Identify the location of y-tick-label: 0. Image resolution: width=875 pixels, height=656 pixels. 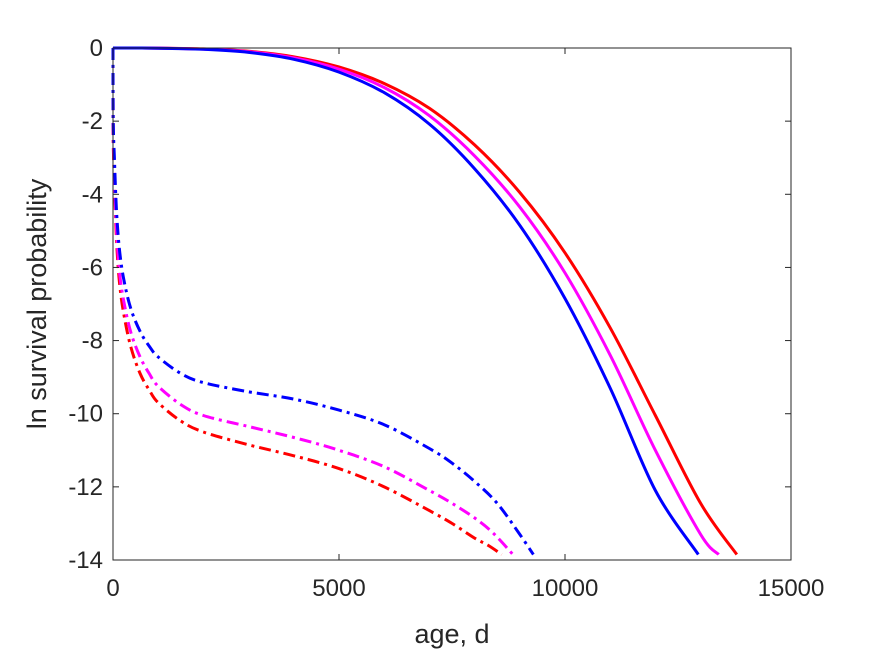
(96, 48).